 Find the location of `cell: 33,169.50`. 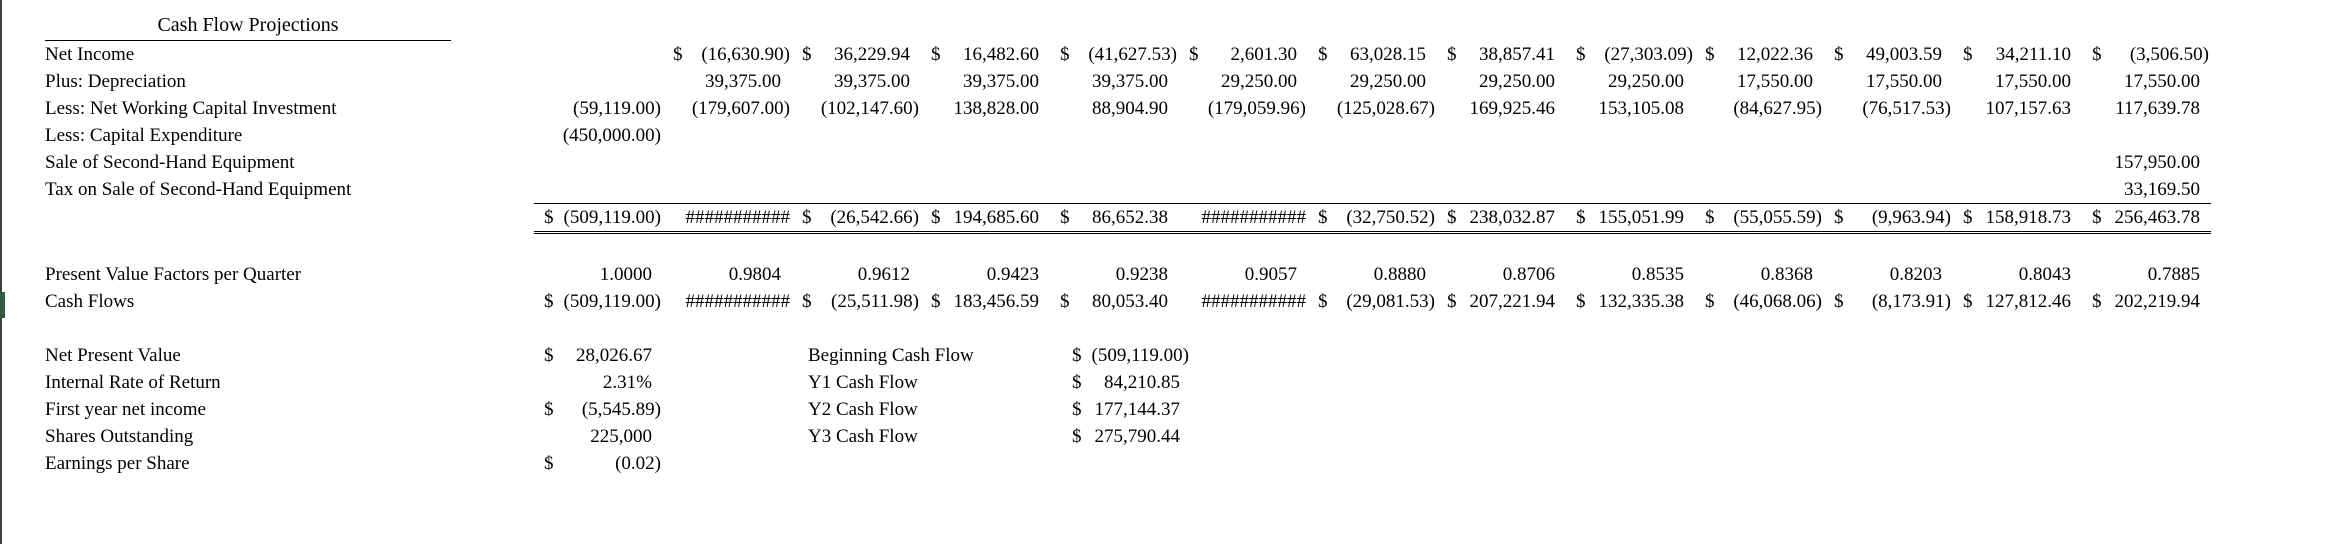

cell: 33,169.50 is located at coordinates (2146, 189).